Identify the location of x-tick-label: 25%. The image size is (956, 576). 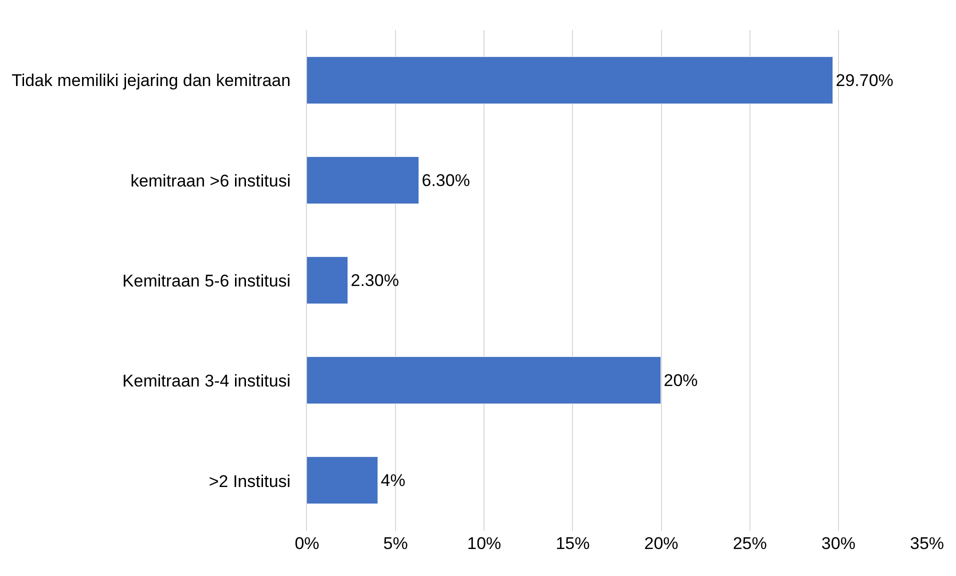
(749, 543).